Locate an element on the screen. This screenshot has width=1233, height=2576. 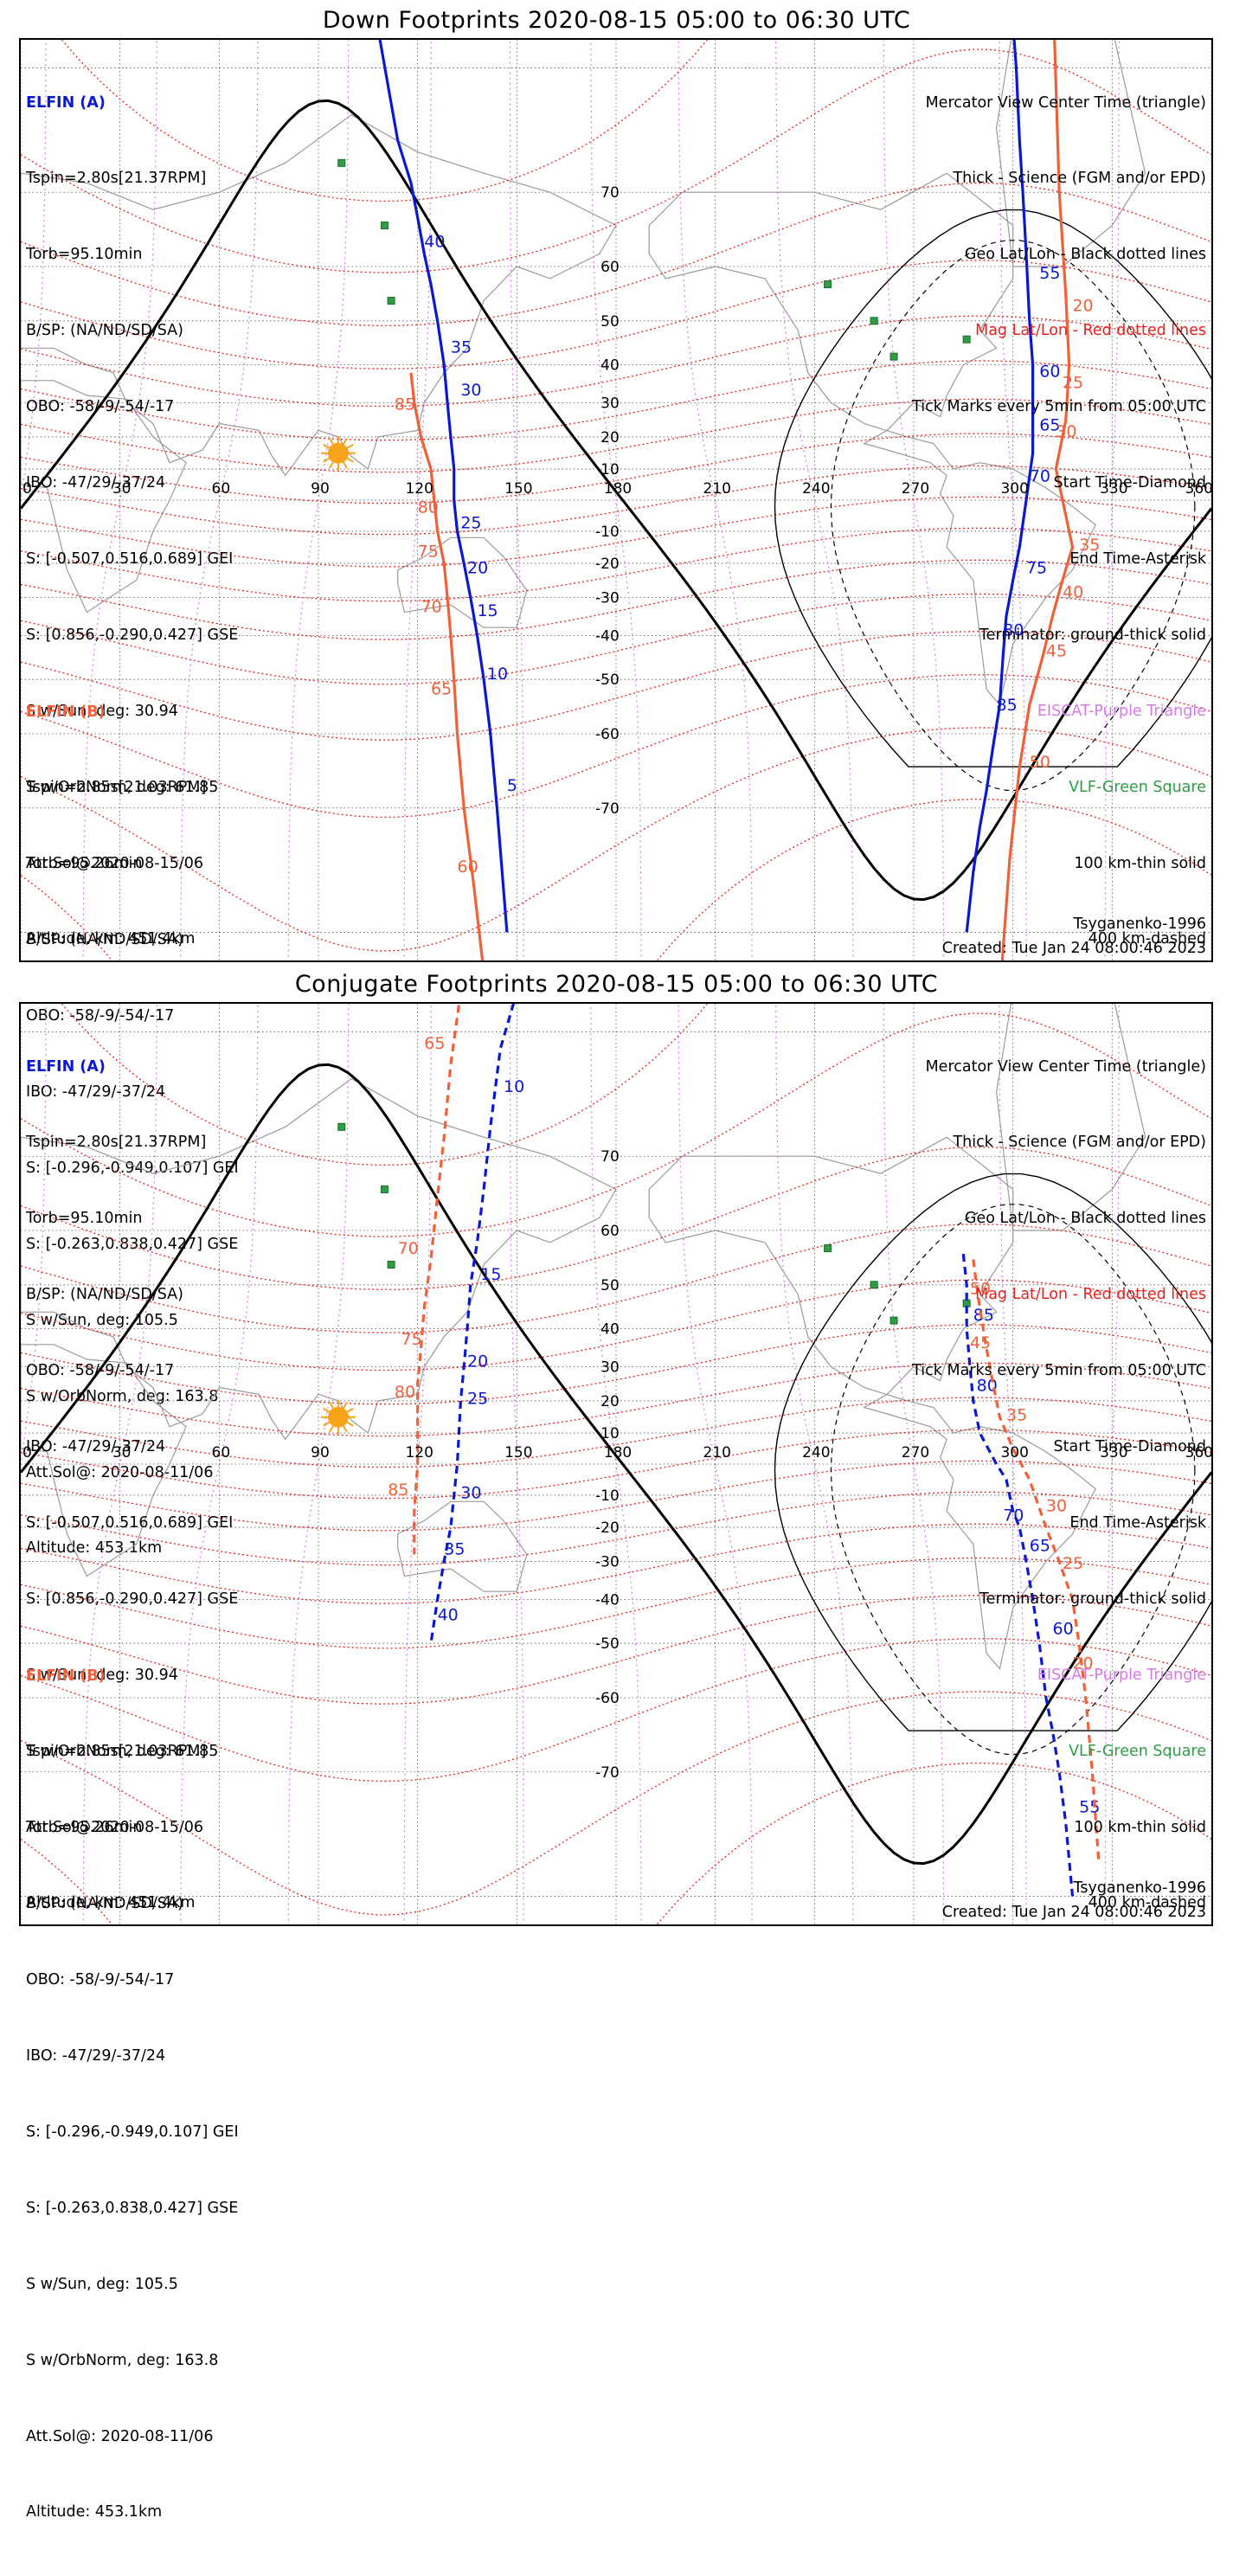
latitude-label: 60 is located at coordinates (610, 1231).